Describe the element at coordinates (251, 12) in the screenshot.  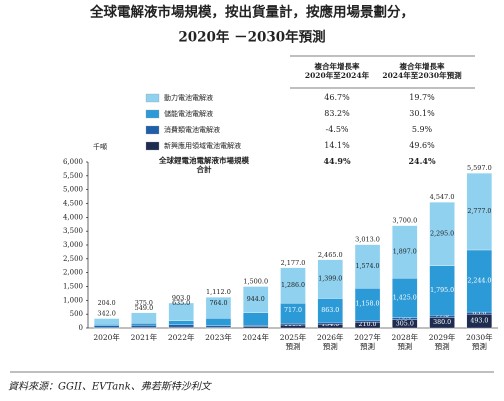
I see `chart-title: 全球電解液市場規模，按出貨量計，按應用場景劃分，` at that location.